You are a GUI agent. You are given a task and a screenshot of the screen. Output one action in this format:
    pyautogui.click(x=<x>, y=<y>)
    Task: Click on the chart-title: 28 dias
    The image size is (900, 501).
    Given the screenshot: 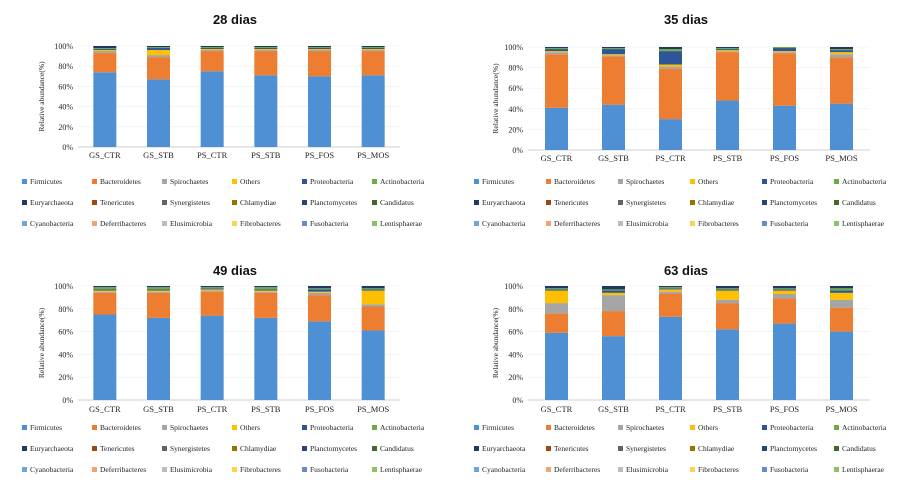 What is the action you would take?
    pyautogui.click(x=235, y=19)
    